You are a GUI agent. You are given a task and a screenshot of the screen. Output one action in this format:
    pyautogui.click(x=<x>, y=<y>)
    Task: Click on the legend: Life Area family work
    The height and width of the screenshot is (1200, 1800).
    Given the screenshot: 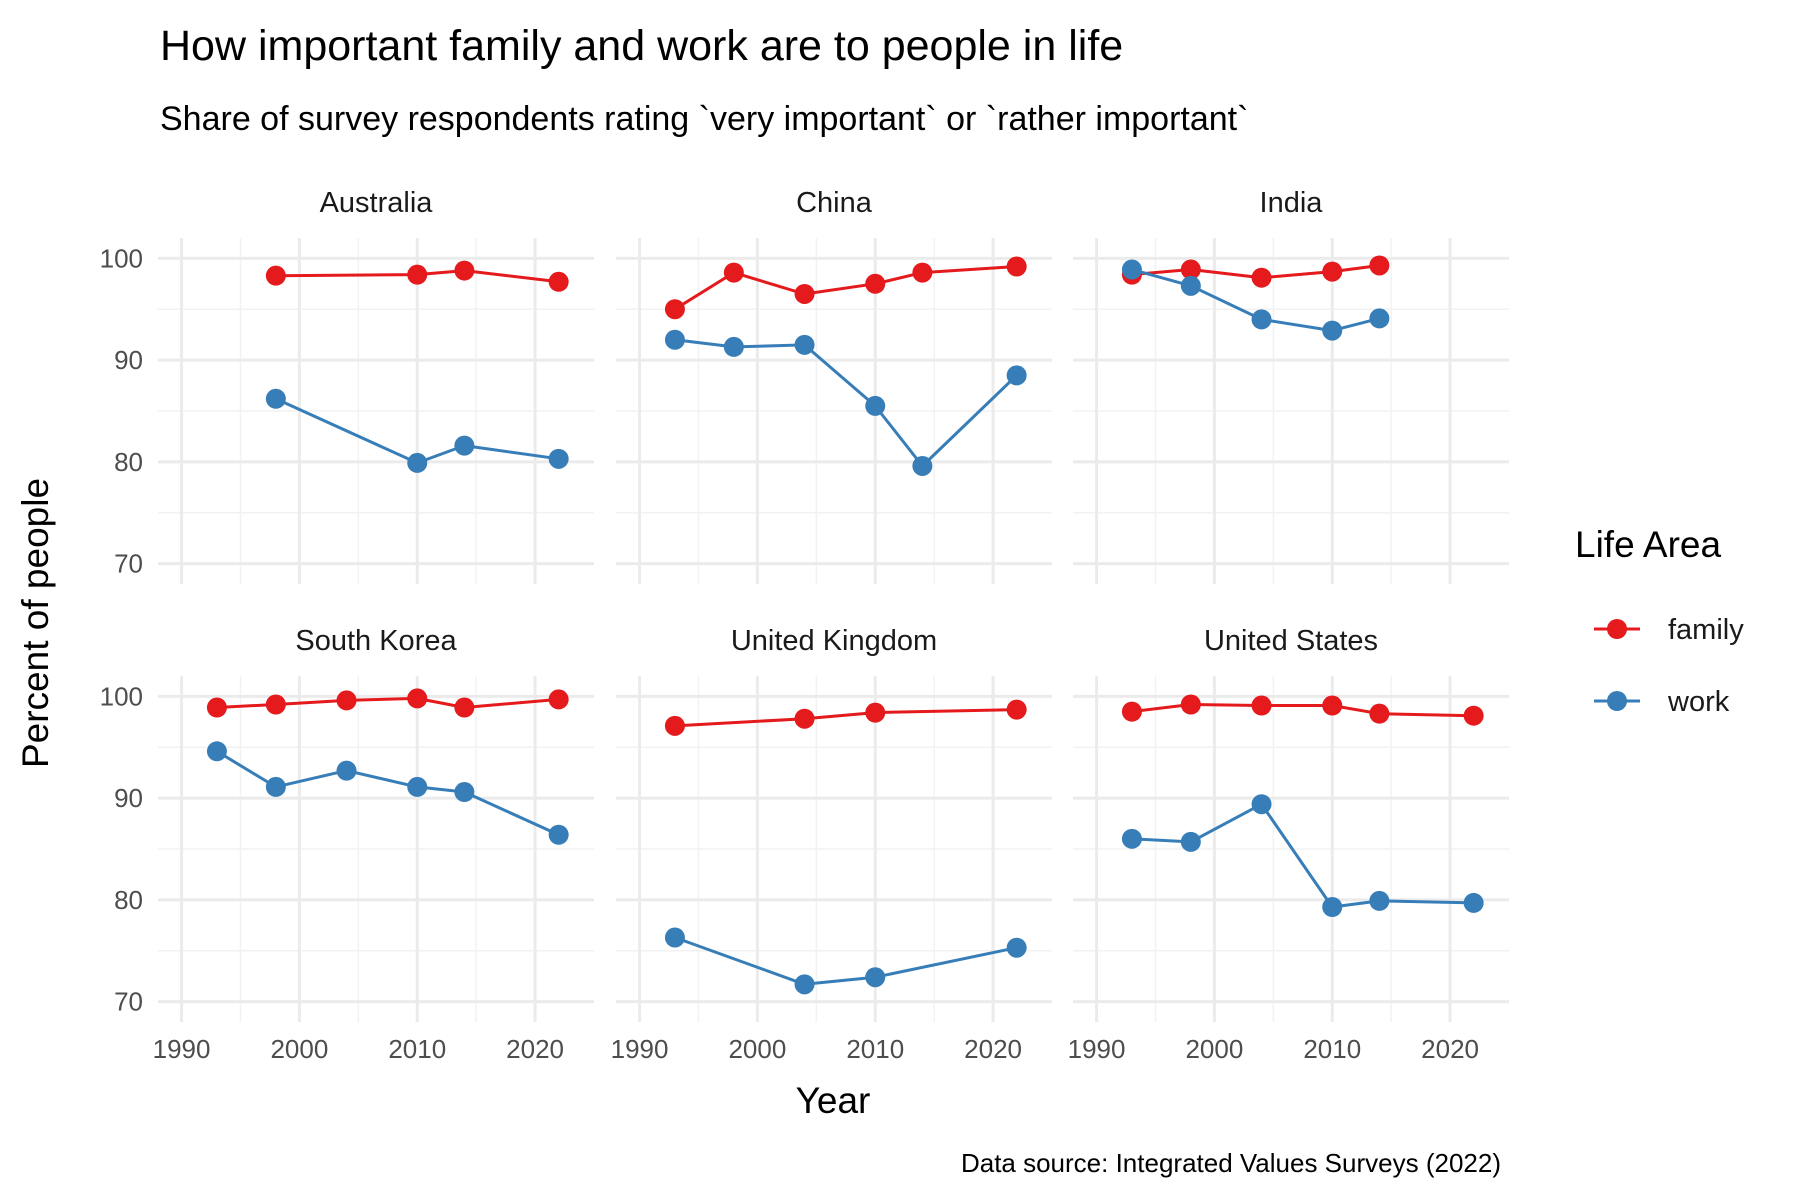 What is the action you would take?
    pyautogui.click(x=1659, y=621)
    